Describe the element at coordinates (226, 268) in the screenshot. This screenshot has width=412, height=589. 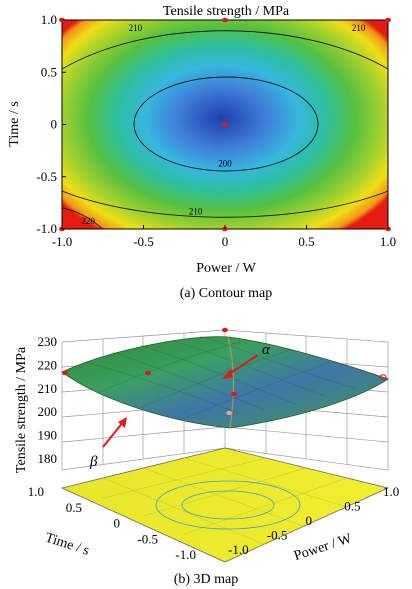
I see `contour-x-label: Power / W` at that location.